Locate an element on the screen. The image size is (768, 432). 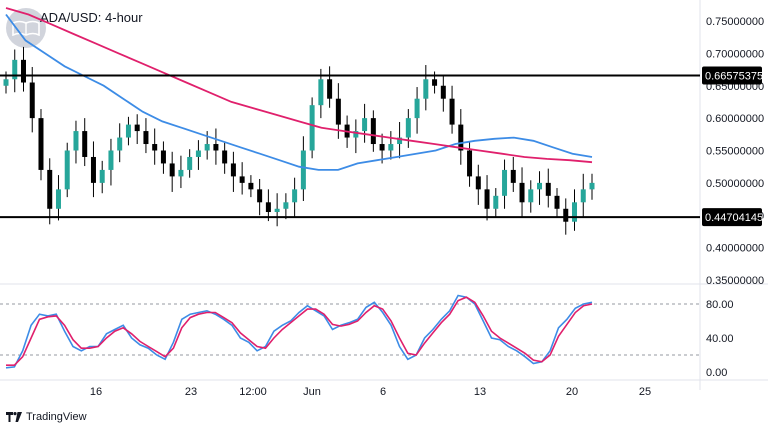
price-tick-label: 0.40000000 is located at coordinates (735, 249).